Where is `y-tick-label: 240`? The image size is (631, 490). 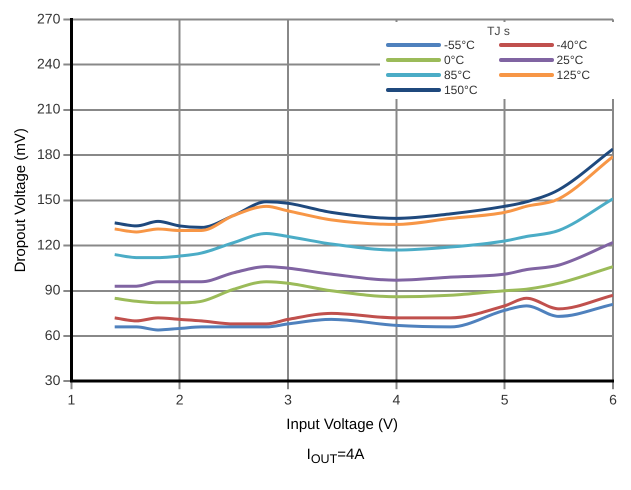
y-tick-label: 240 is located at coordinates (49, 63).